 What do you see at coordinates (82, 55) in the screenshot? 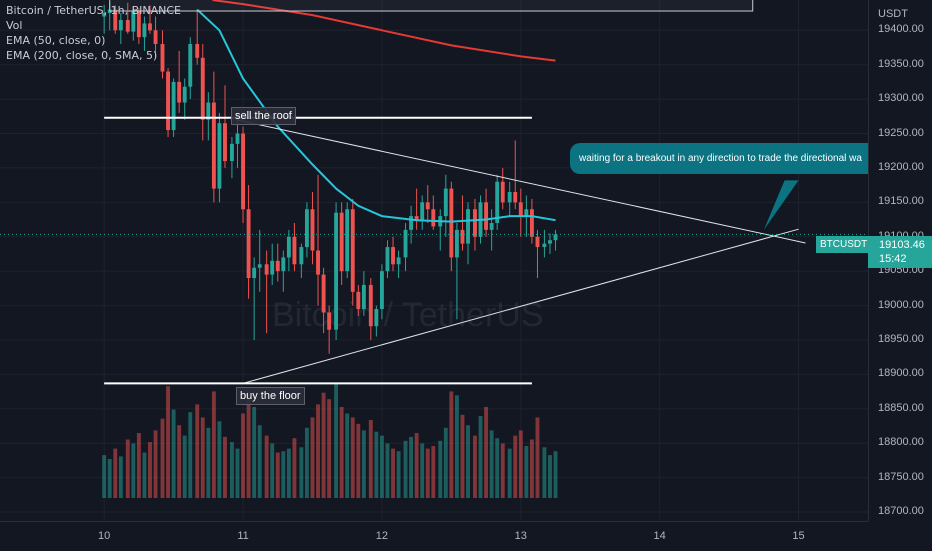
I see `legend-ema200: EMA (200, close, 0, SMA, 5)` at bounding box center [82, 55].